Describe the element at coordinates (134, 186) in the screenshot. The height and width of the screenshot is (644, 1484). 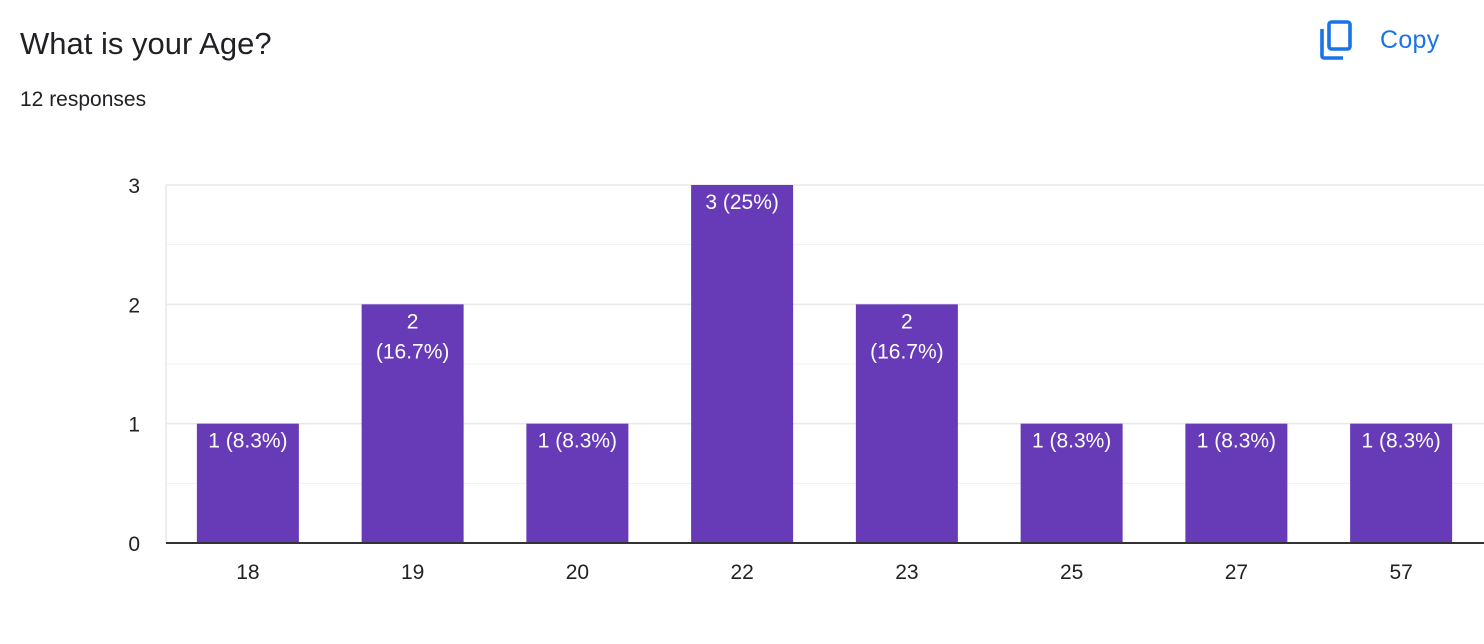
I see `y-tick-label: 3` at that location.